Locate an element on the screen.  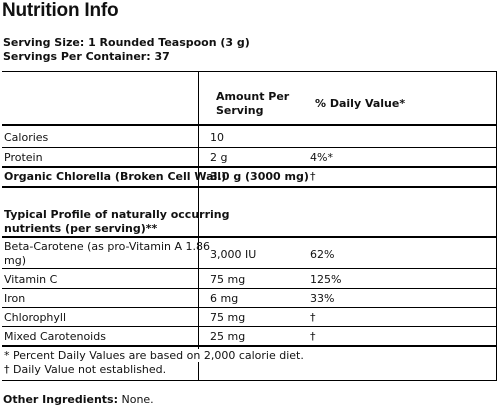
column-divider is located at coordinates (198, 226).